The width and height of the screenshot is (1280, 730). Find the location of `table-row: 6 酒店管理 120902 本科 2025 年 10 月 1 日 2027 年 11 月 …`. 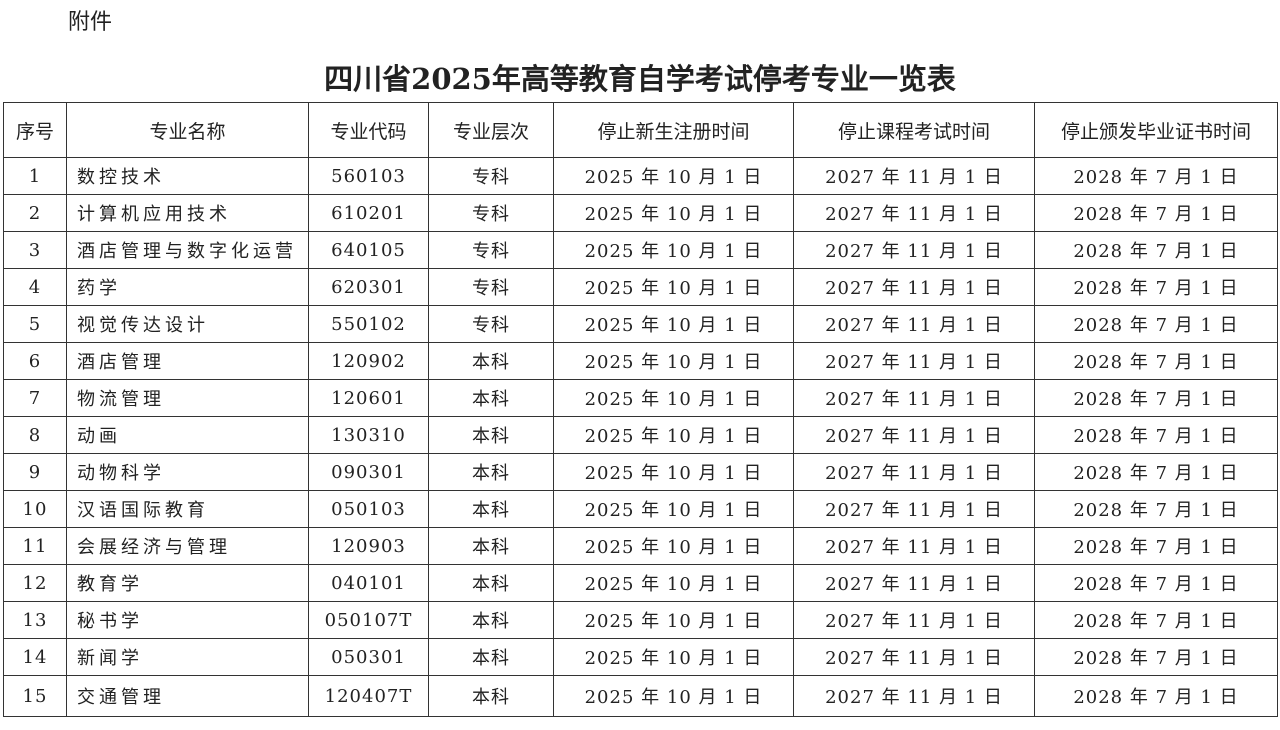

table-row: 6 酒店管理 120902 本科 2025 年 10 月 1 日 2027 年 11 月 … is located at coordinates (640, 361).